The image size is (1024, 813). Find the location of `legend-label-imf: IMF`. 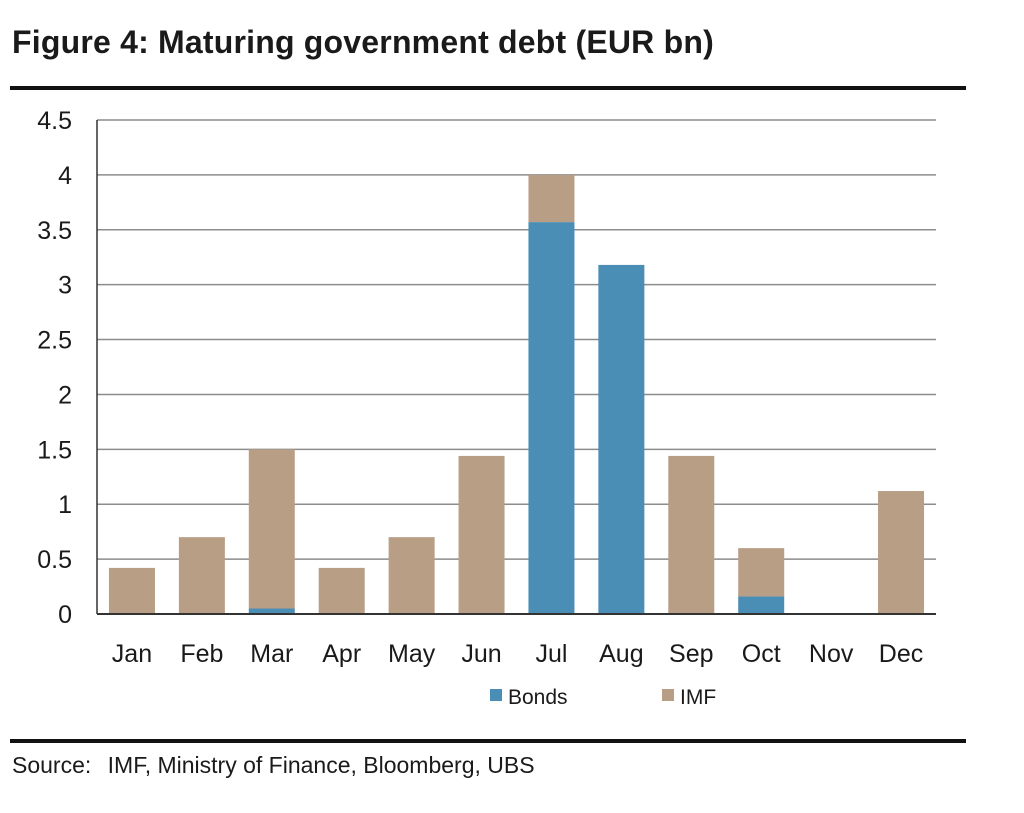

legend-label-imf: IMF is located at coordinates (698, 697).